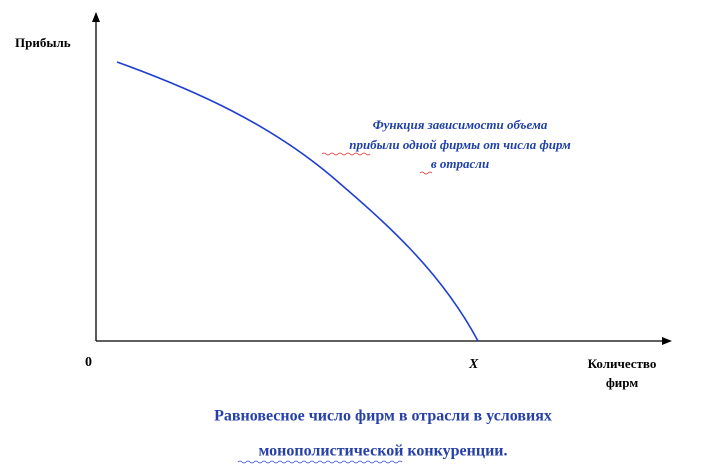 The image size is (704, 473). What do you see at coordinates (43, 42) in the screenshot?
I see `y-axis-label: Прибыль` at bounding box center [43, 42].